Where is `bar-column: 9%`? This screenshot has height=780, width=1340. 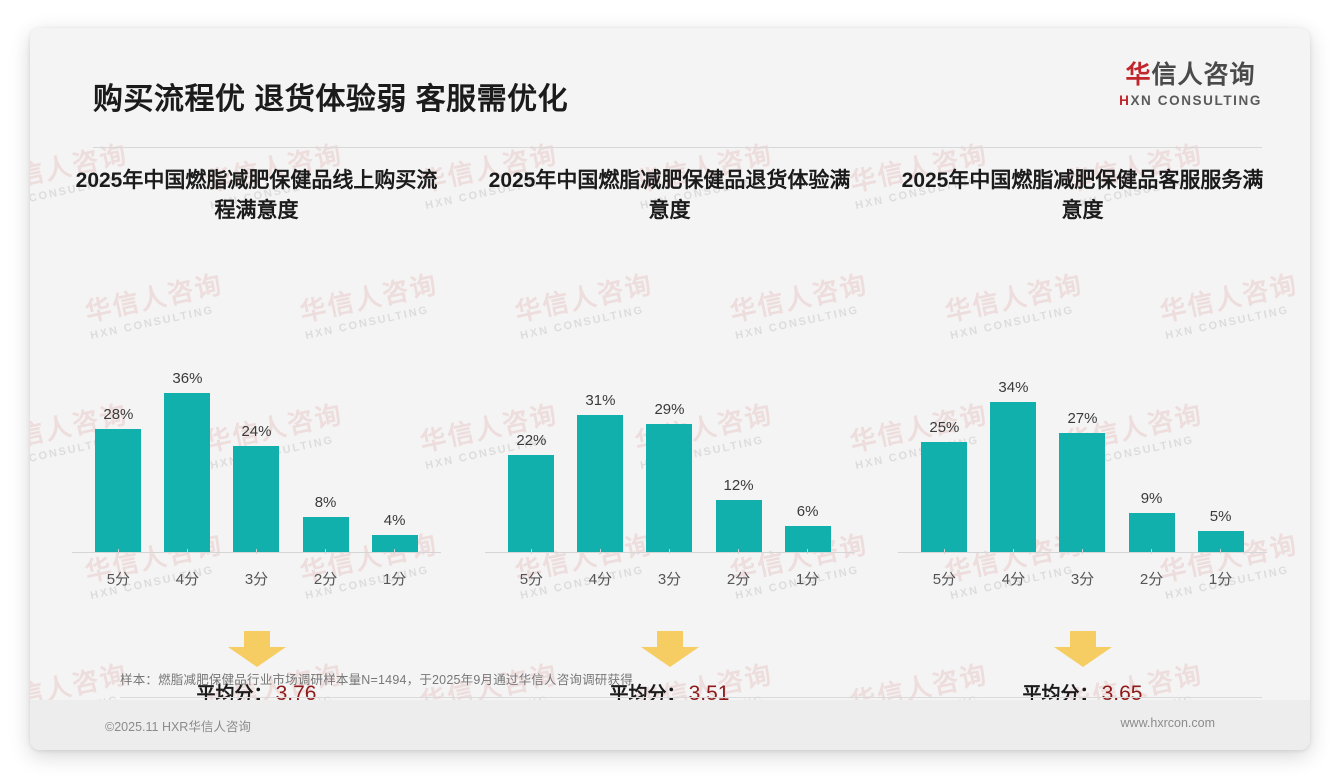 bar-column: 9% is located at coordinates (1151, 435).